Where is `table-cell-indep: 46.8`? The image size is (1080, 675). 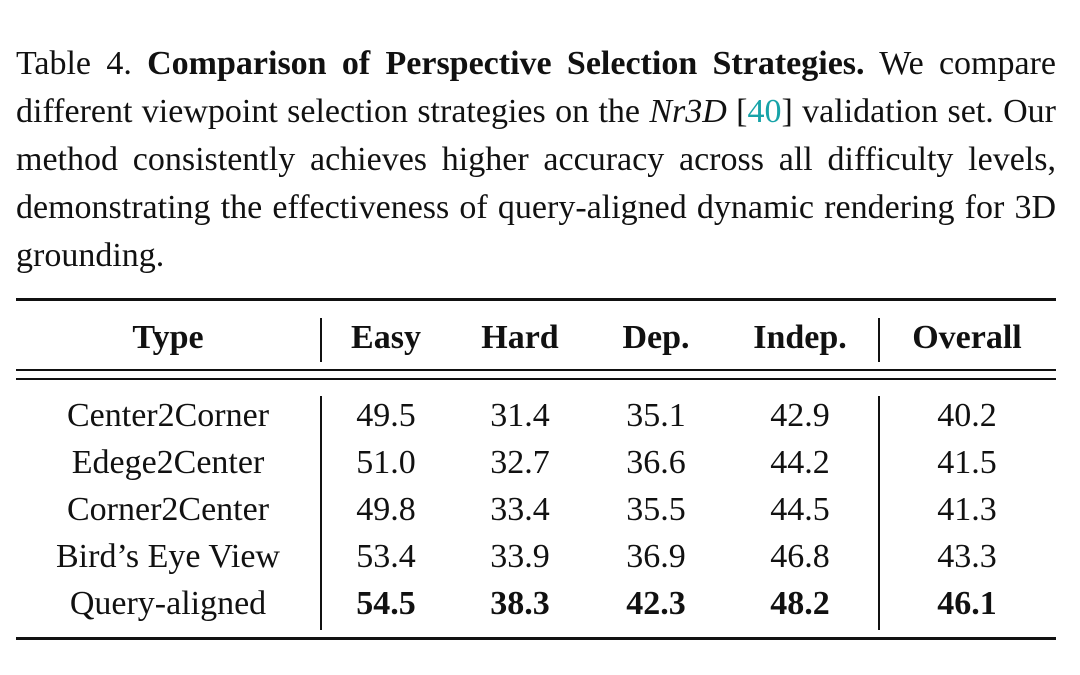
table-cell-indep: 46.8 is located at coordinates (800, 556).